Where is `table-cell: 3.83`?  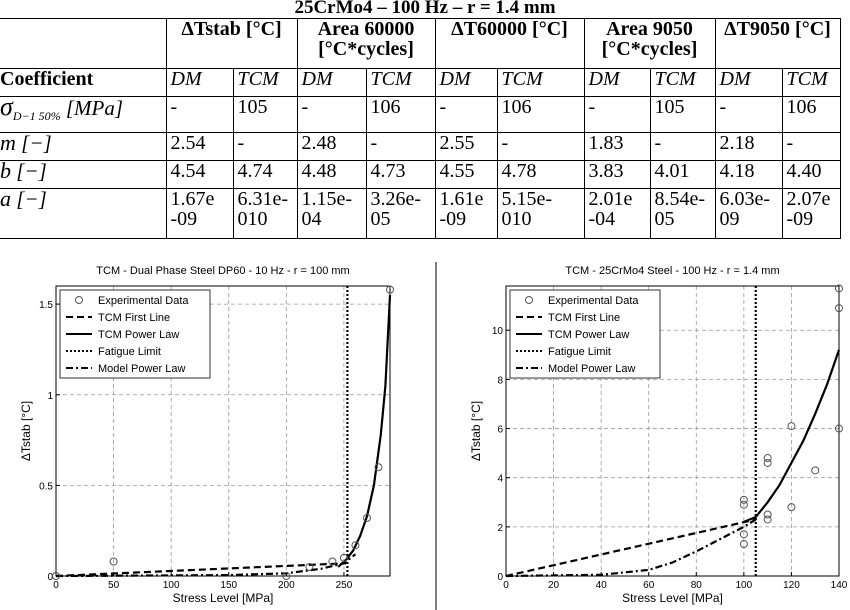
table-cell: 3.83 is located at coordinates (617, 174).